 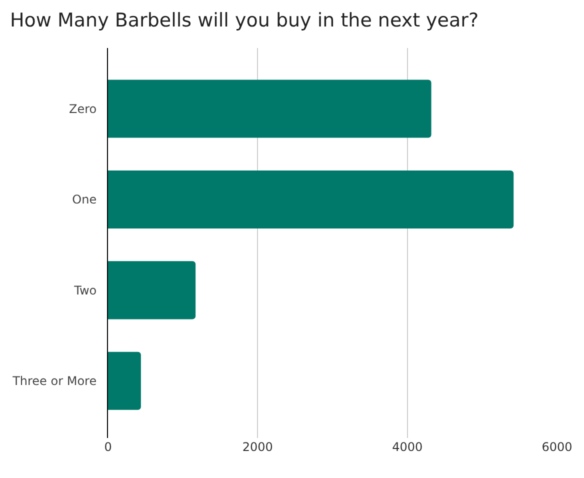 What do you see at coordinates (84, 199) in the screenshot?
I see `y-tick-label: One` at bounding box center [84, 199].